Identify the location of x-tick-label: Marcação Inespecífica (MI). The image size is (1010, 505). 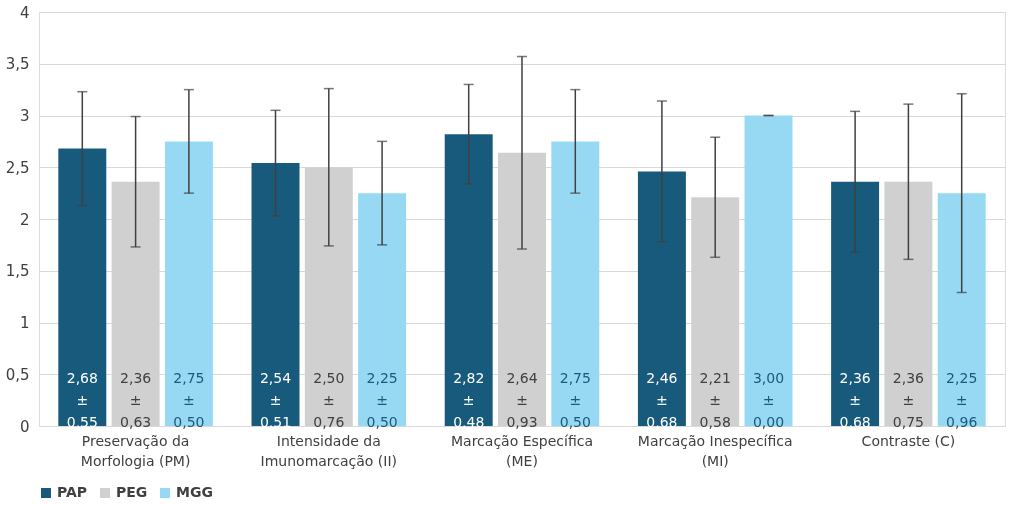
(715, 450).